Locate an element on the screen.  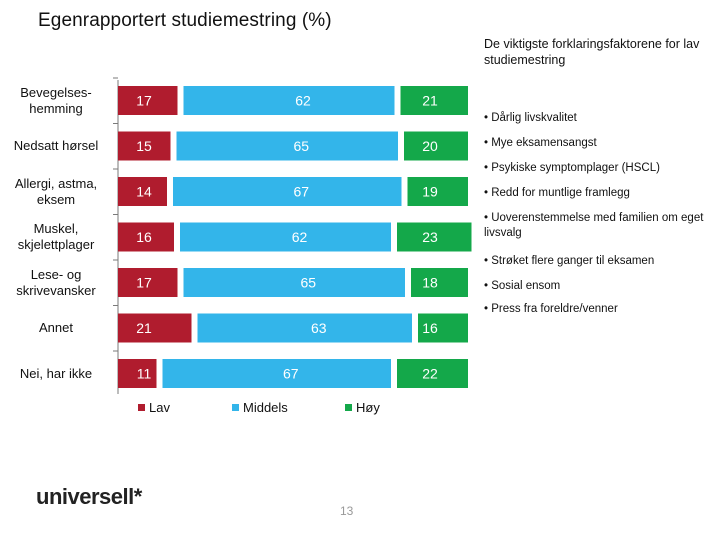
factor-item: • Psykiske symptomplager (HSCL) is located at coordinates (572, 168).